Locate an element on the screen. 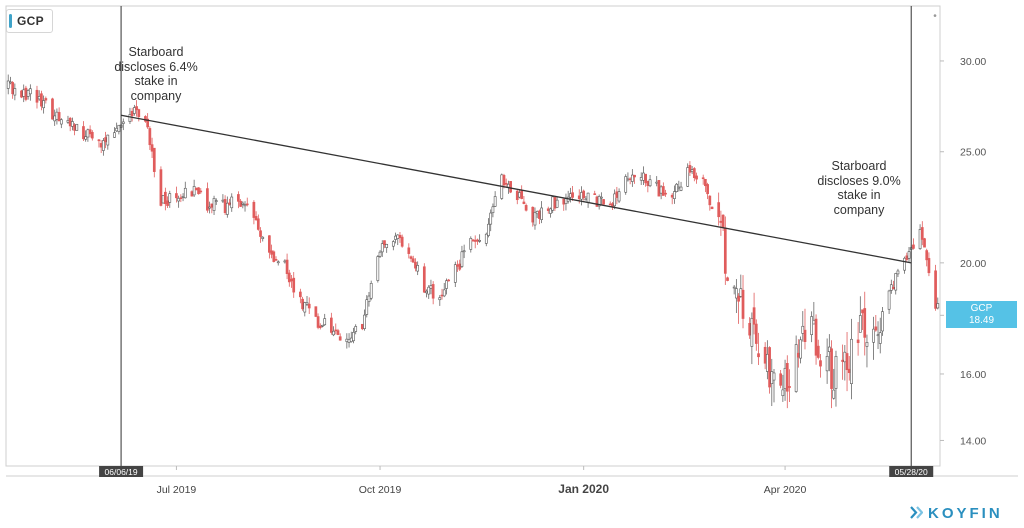 This screenshot has height=528, width=1024. koyfin-logo: KOYFIN is located at coordinates (956, 513).